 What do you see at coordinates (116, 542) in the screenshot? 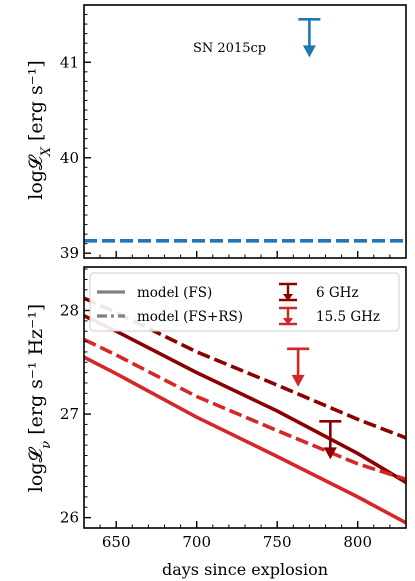
I see `radio-xtick-label-0: 650` at bounding box center [116, 542].